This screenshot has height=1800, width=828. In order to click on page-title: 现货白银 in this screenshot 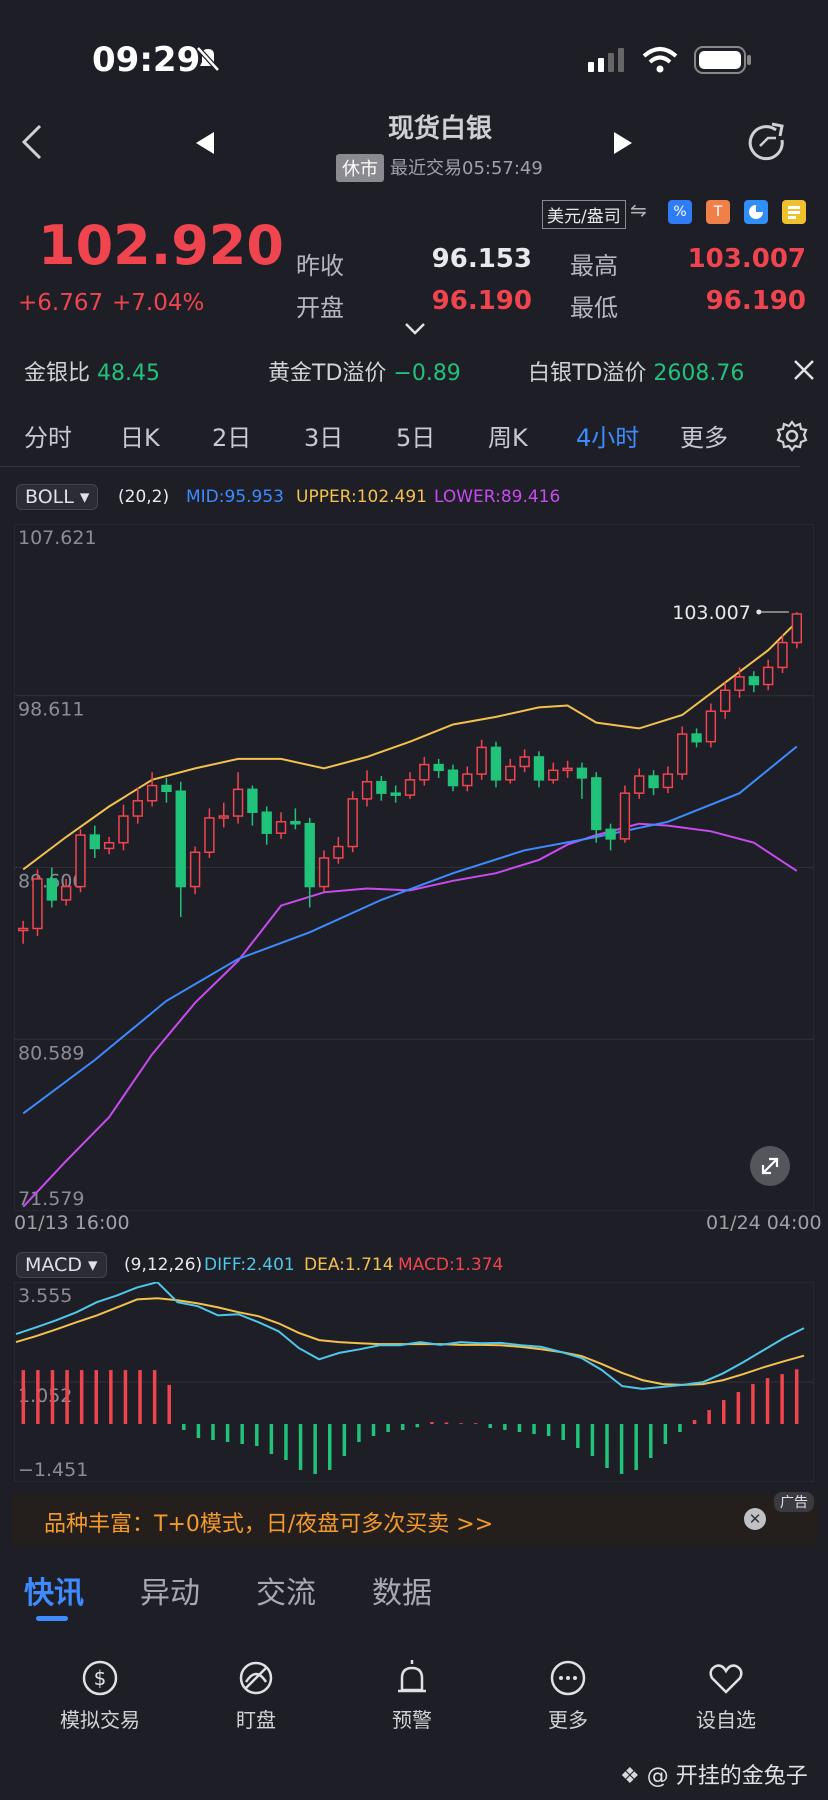, I will do `click(439, 129)`.